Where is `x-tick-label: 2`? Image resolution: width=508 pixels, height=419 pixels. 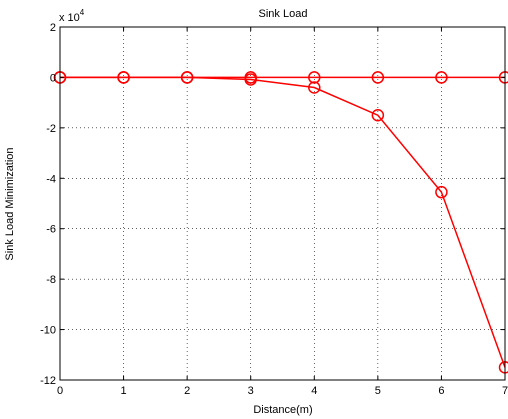 x-tick-label: 2 is located at coordinates (187, 391).